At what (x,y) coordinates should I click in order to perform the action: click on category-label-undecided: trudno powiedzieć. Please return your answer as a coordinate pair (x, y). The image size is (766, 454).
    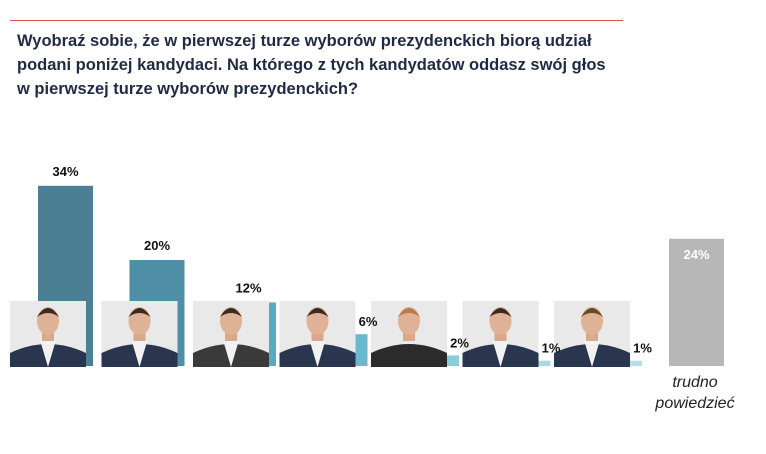
    Looking at the image, I should click on (695, 393).